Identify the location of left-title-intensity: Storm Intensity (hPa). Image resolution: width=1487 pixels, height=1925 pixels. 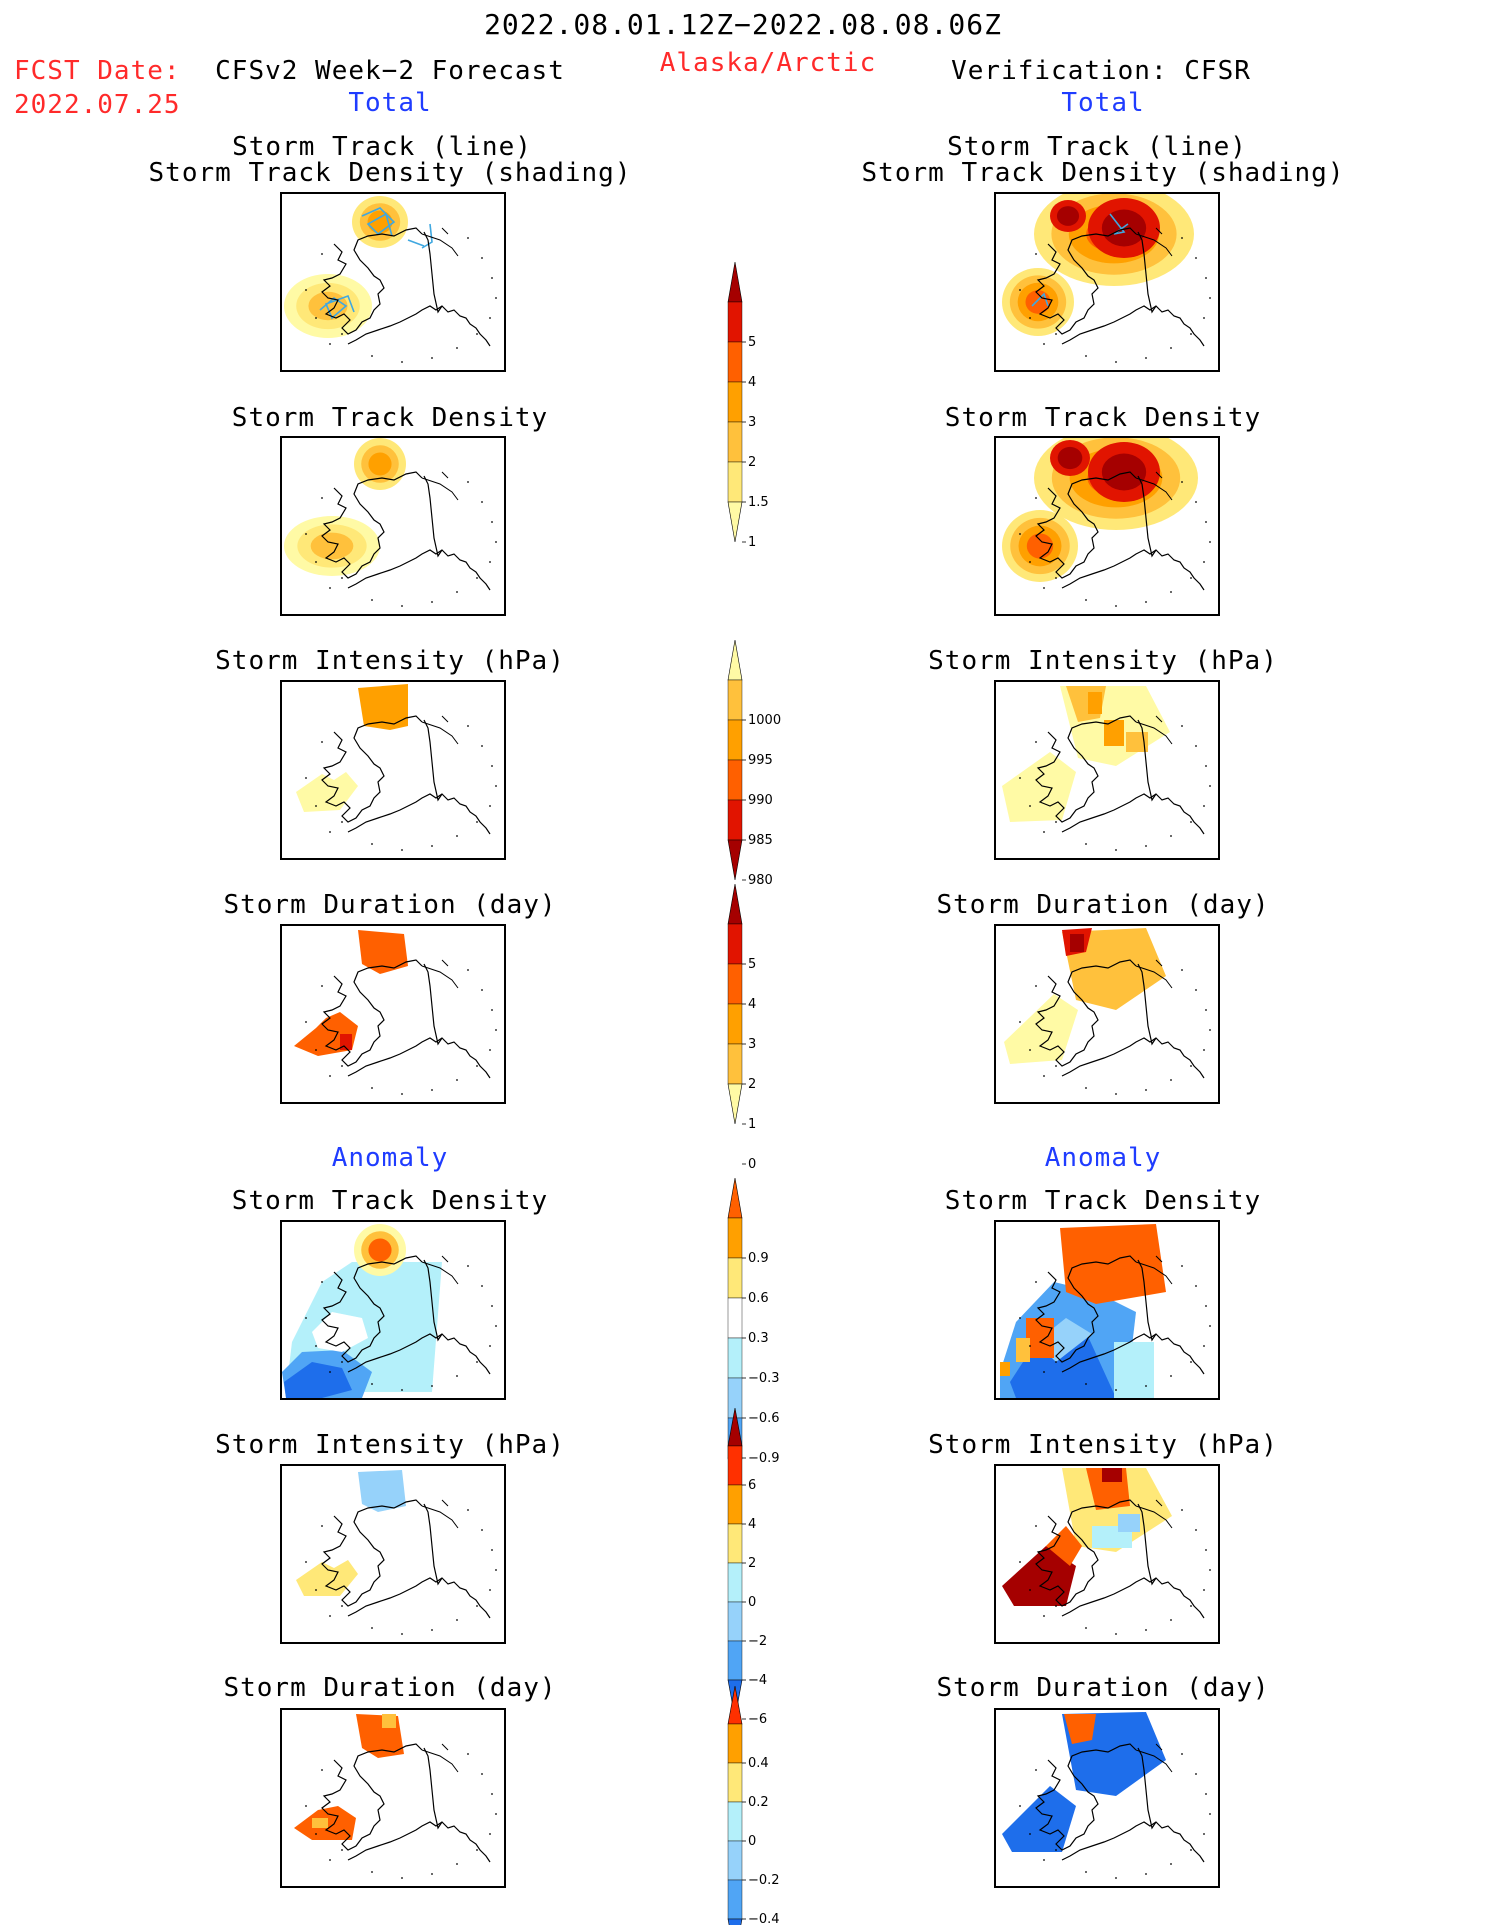
(390, 661).